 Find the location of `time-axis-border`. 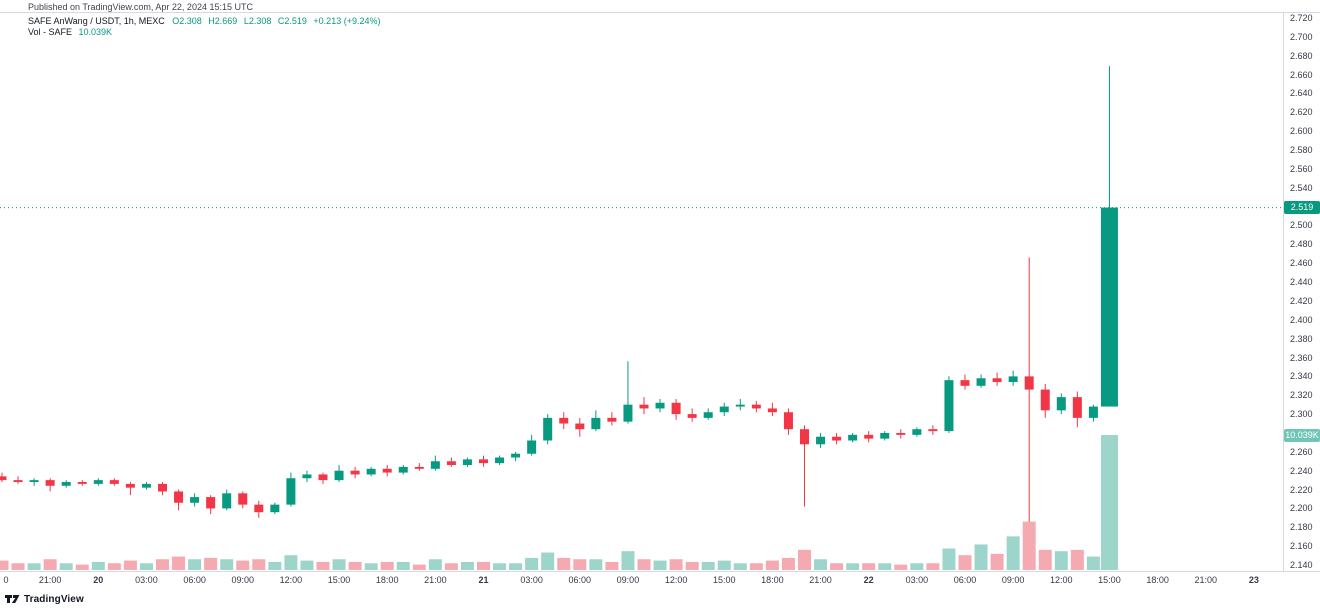

time-axis-border is located at coordinates (660, 571).